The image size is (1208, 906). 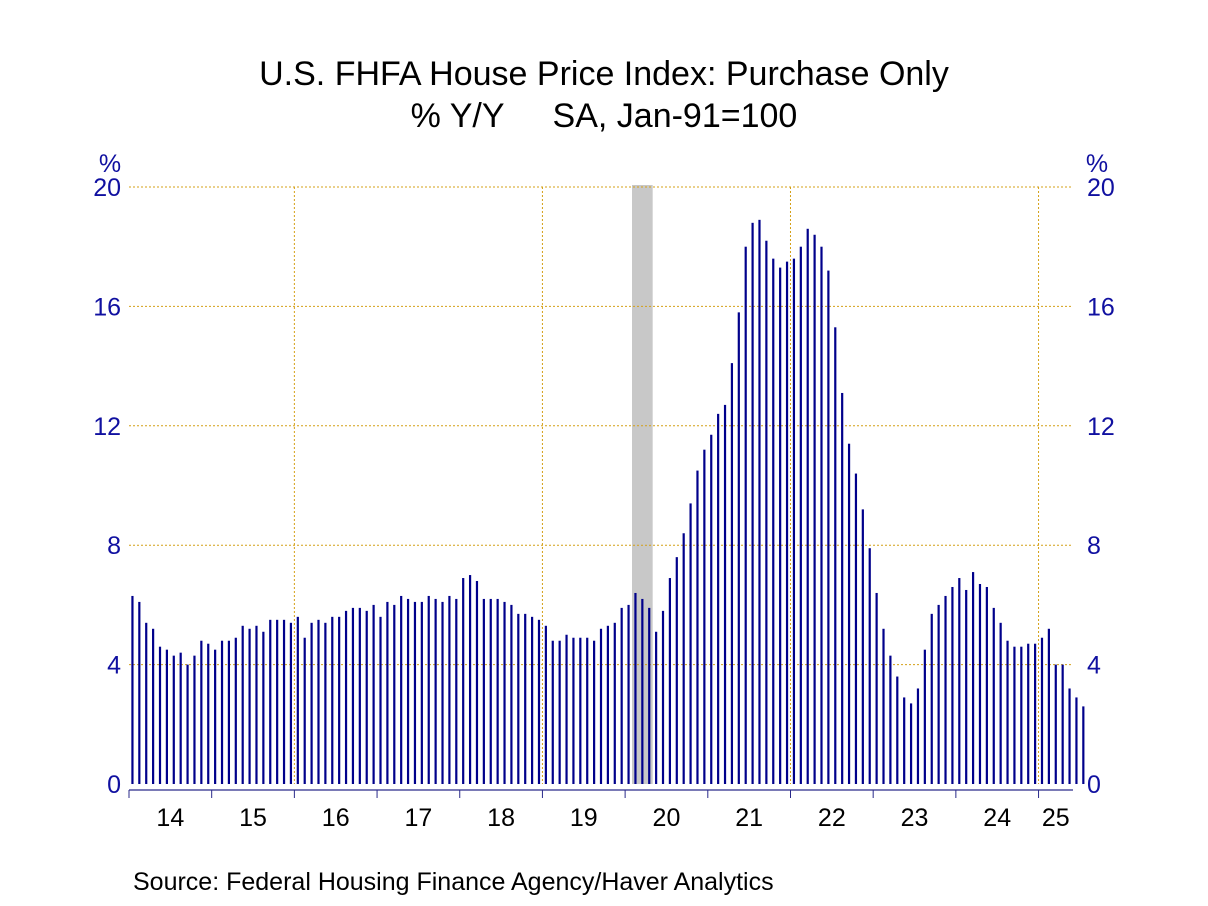 I want to click on y-tick-label-left: 4, so click(x=114, y=666).